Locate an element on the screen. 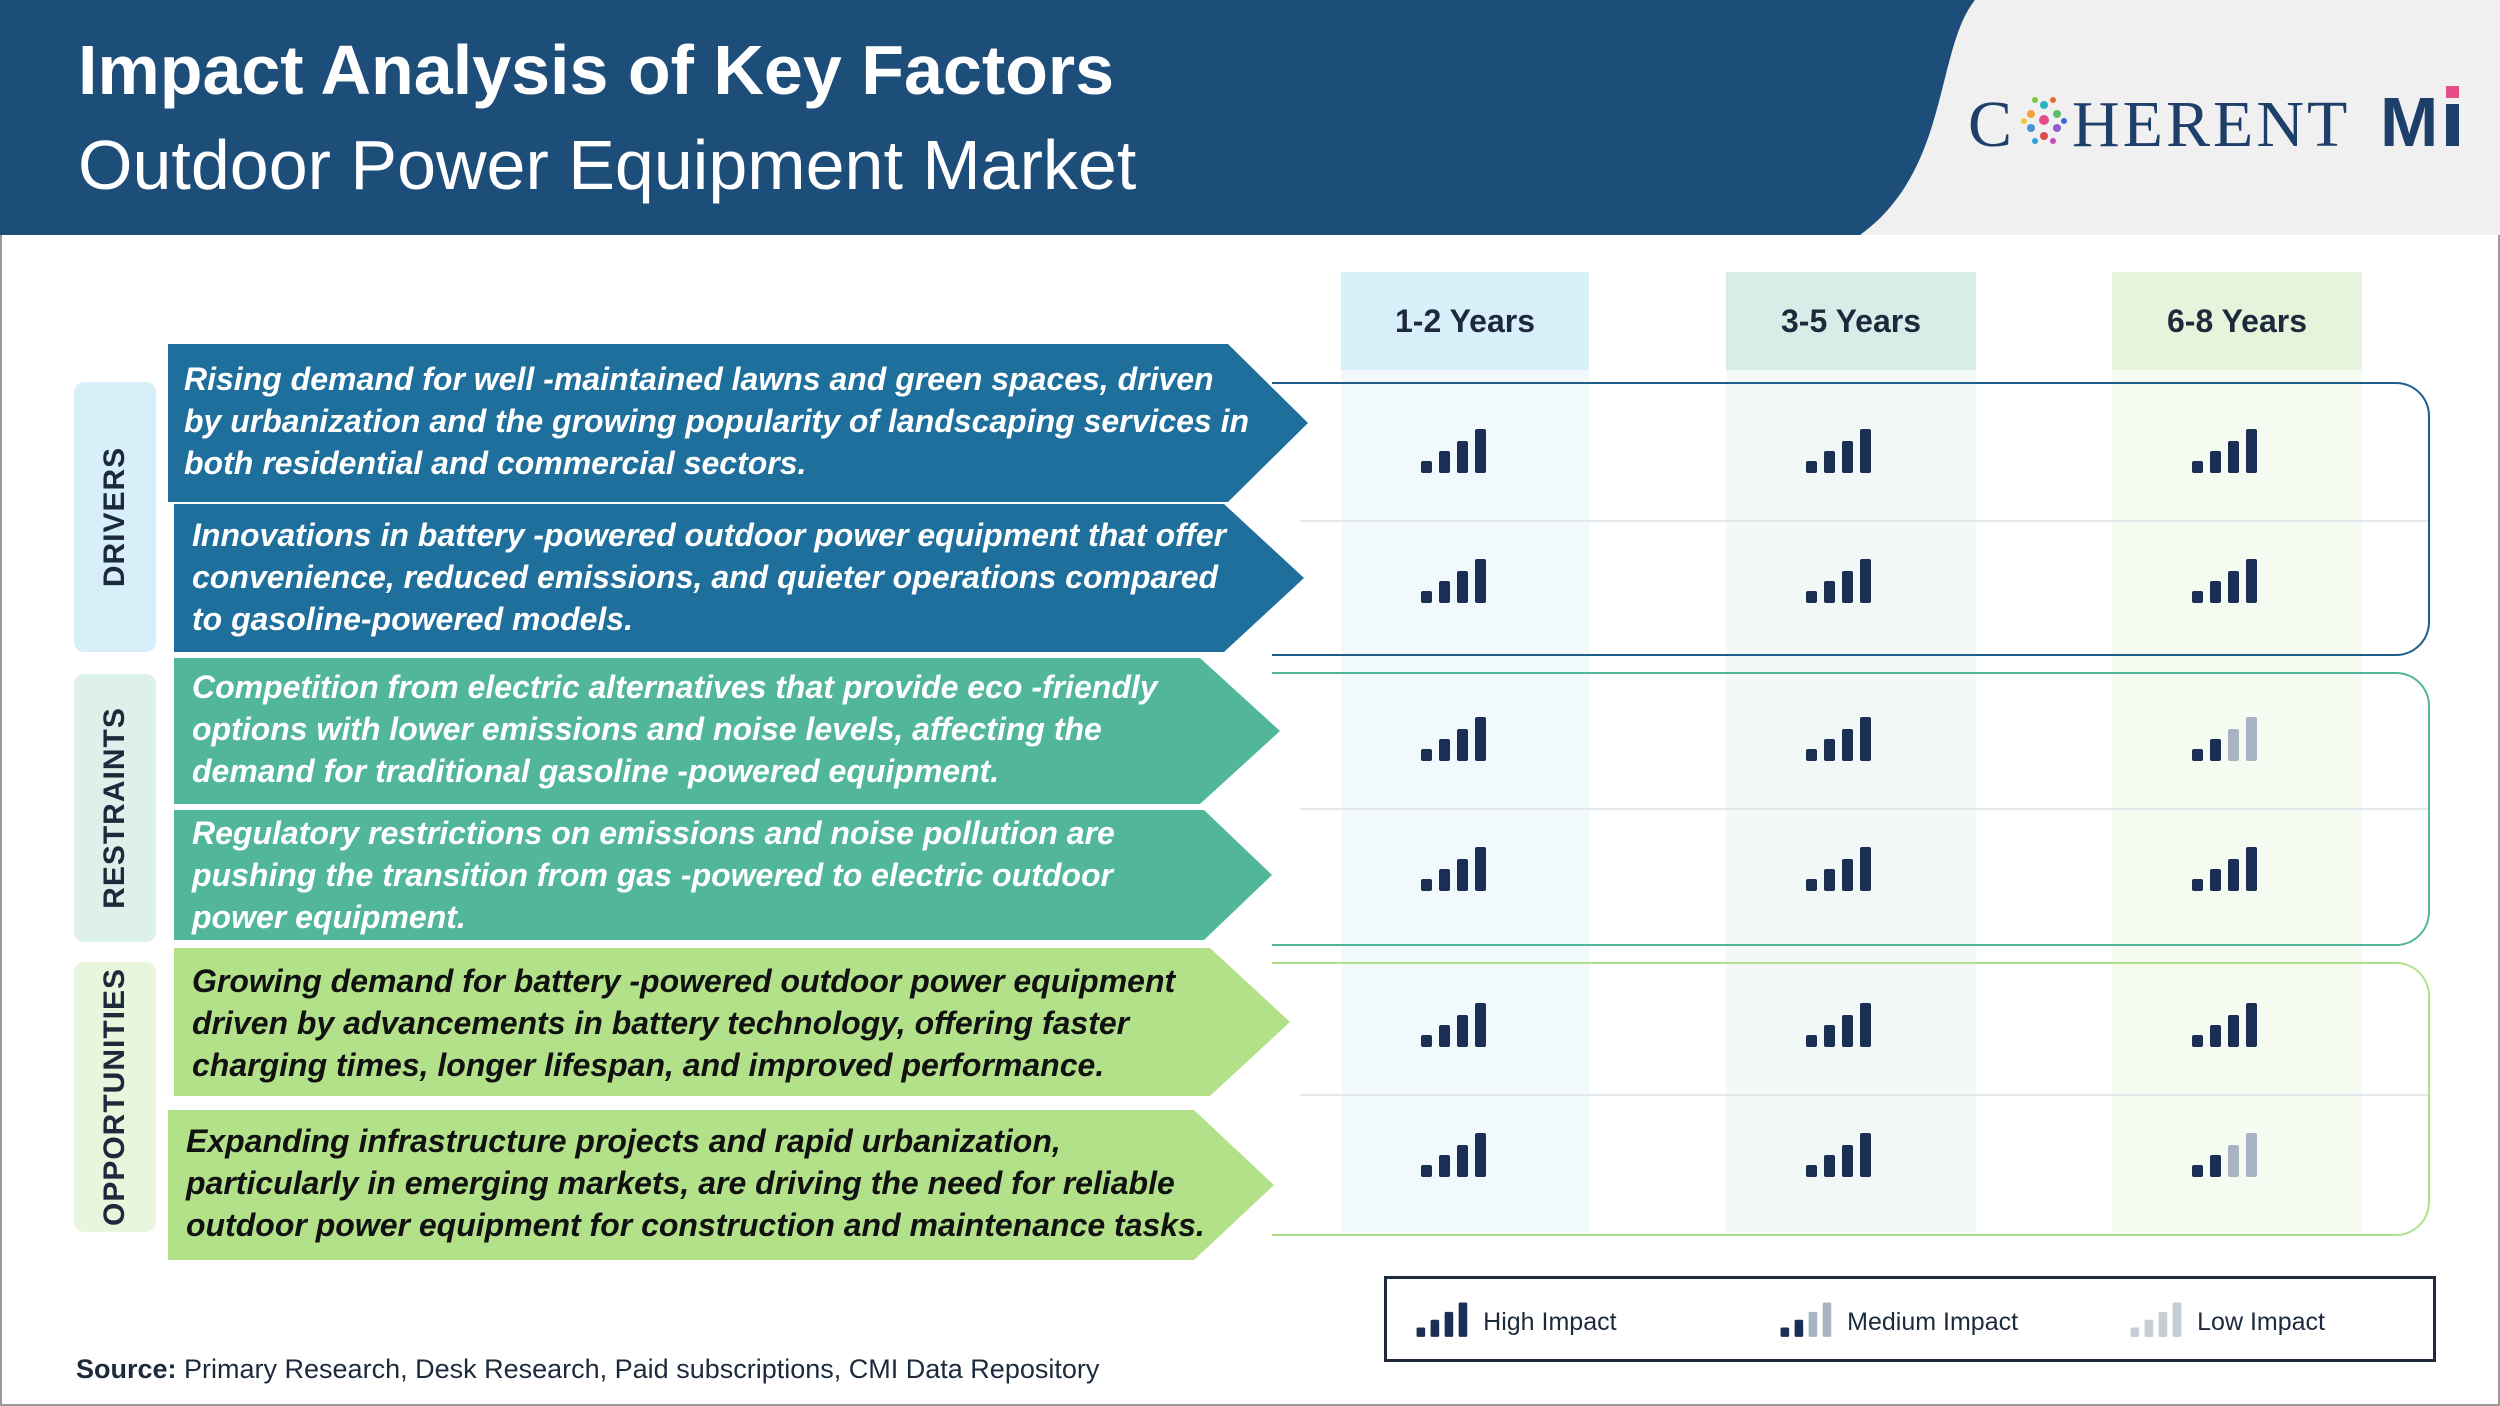 The width and height of the screenshot is (2500, 1406). opportunities-group-box is located at coordinates (1851, 1099).